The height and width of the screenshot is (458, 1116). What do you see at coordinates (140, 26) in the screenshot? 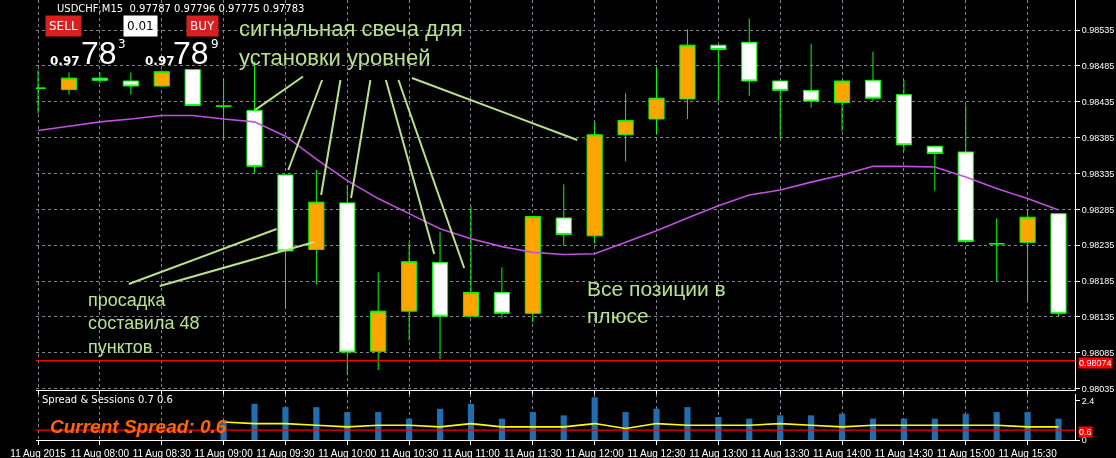
I see `annotation: 0.01` at bounding box center [140, 26].